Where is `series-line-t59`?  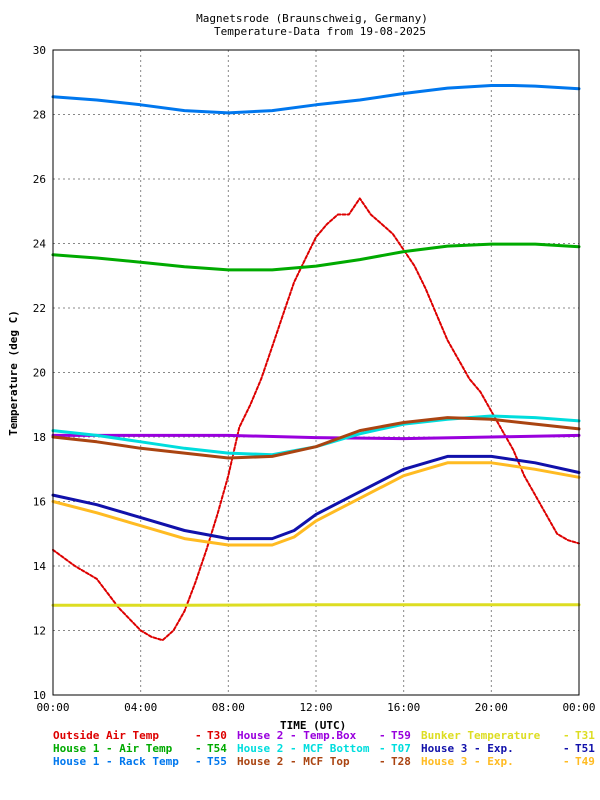
series-line-t59 is located at coordinates (316, 437).